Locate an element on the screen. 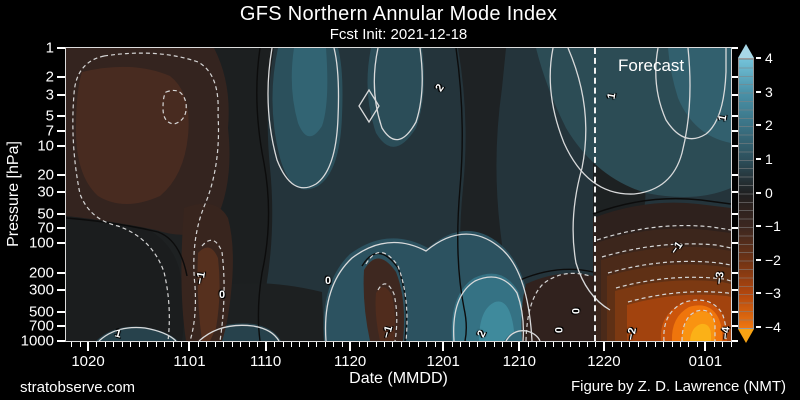 The width and height of the screenshot is (800, 400). chart-title: GFS Northern Annular Mode Index is located at coordinates (398, 14).